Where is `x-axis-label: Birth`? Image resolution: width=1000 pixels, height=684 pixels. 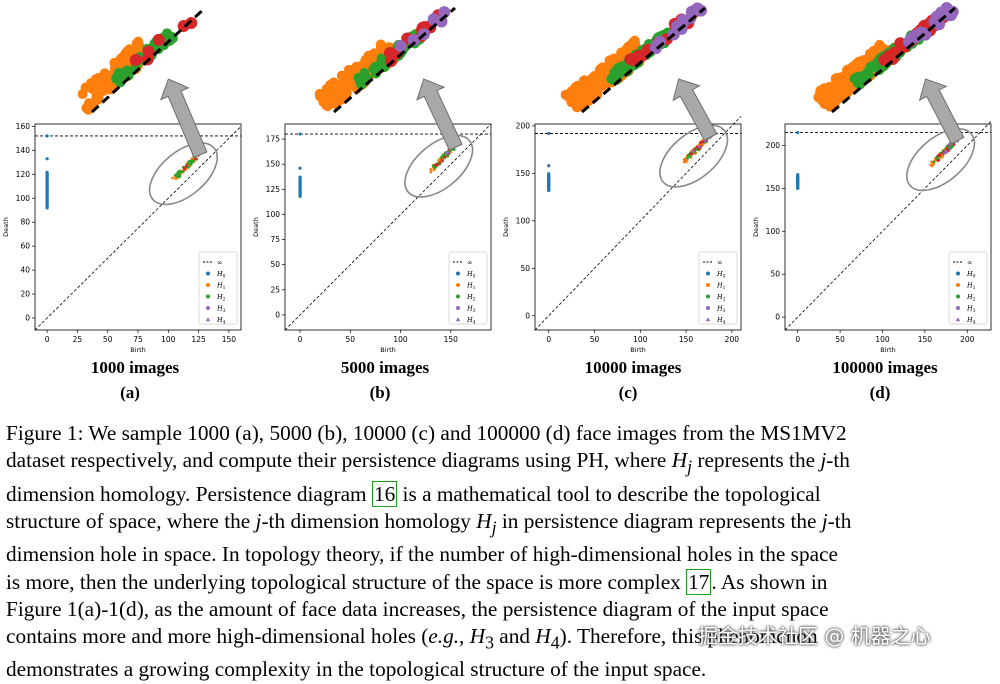
x-axis-label: Birth is located at coordinates (138, 350).